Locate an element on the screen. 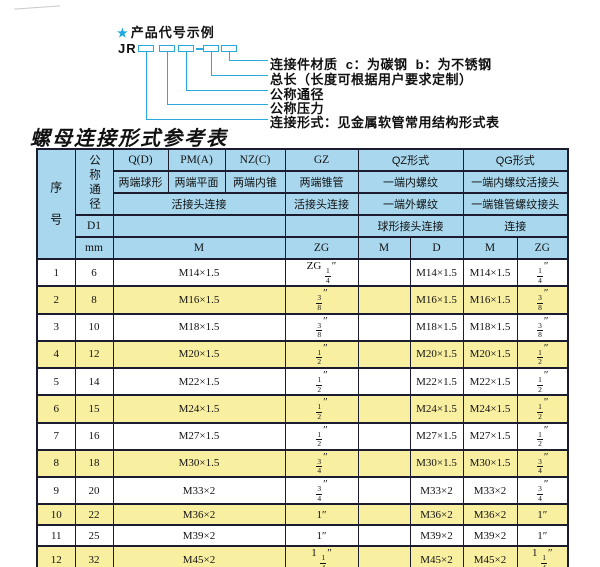 Image resolution: width=600 pixels, height=567 pixels. cell-m: M30×1.5 is located at coordinates (199, 463).